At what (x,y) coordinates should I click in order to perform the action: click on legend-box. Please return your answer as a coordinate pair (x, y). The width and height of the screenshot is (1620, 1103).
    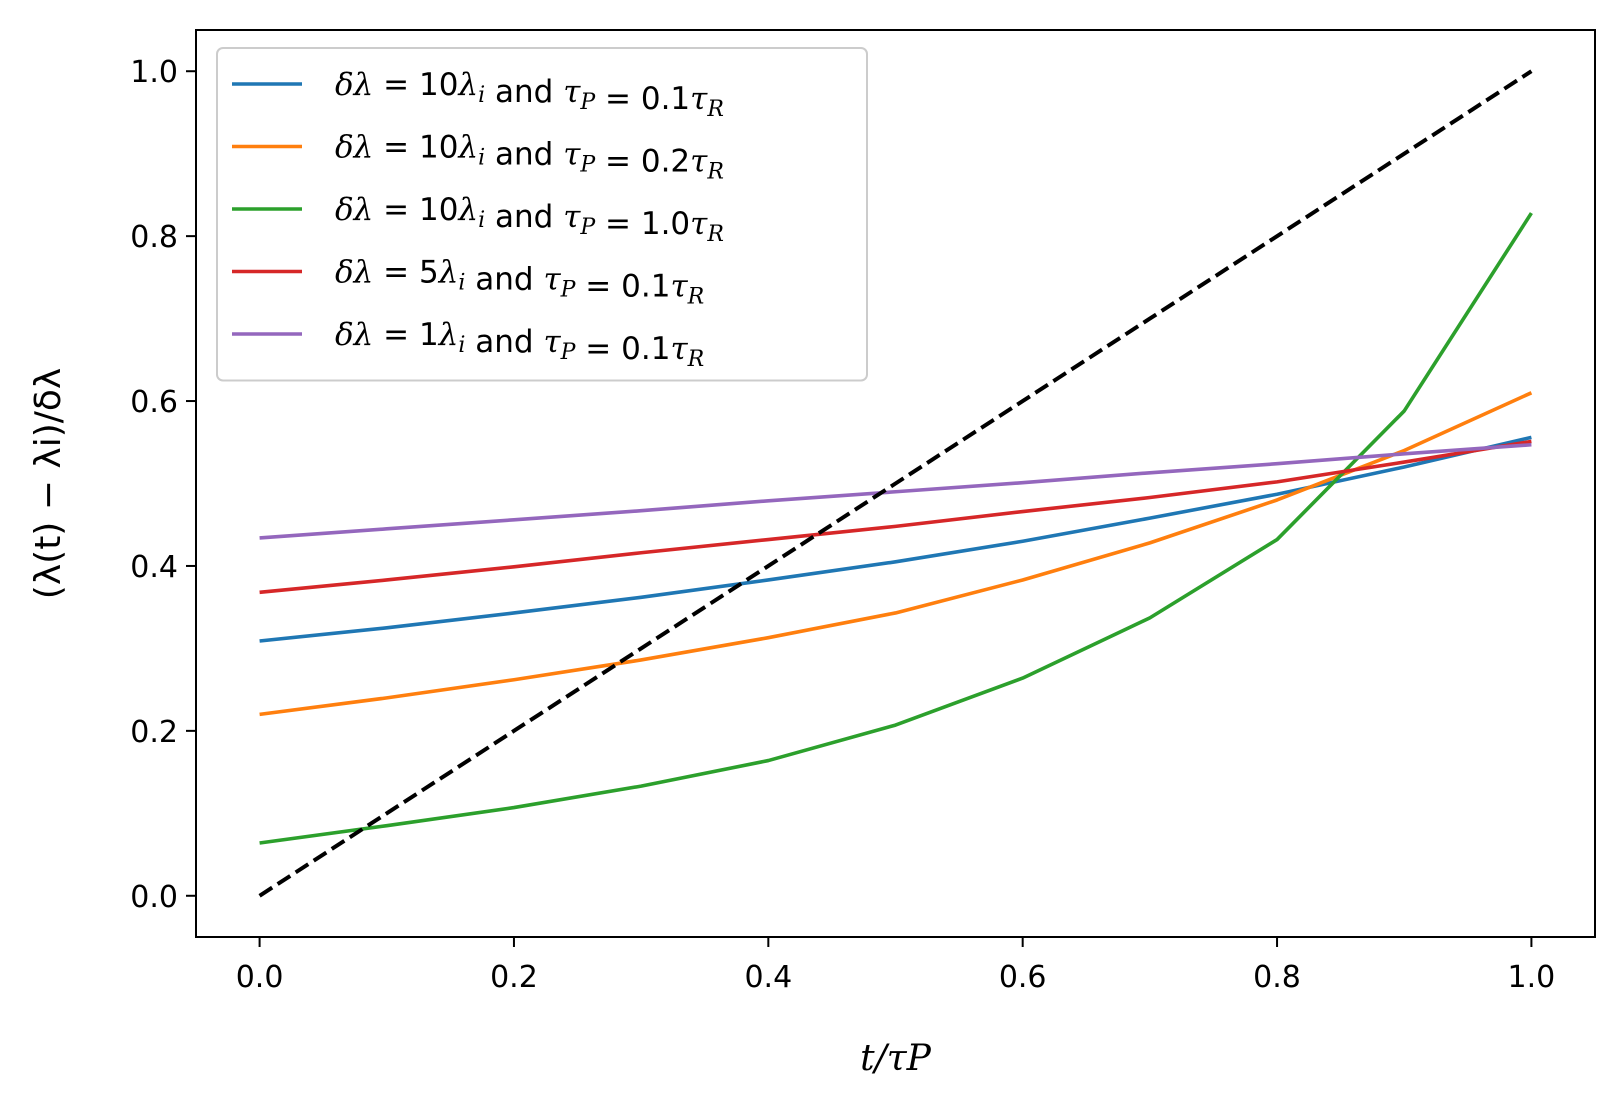
    Looking at the image, I should click on (542, 214).